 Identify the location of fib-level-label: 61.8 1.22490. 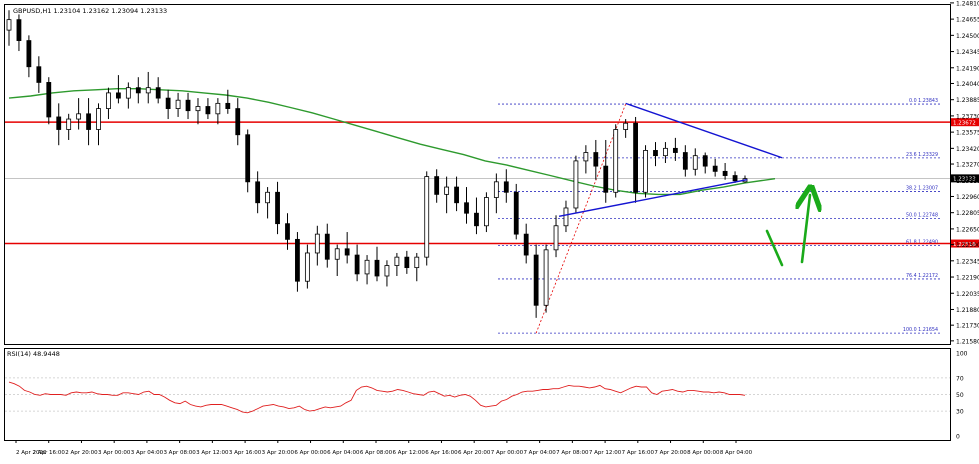
(922, 243).